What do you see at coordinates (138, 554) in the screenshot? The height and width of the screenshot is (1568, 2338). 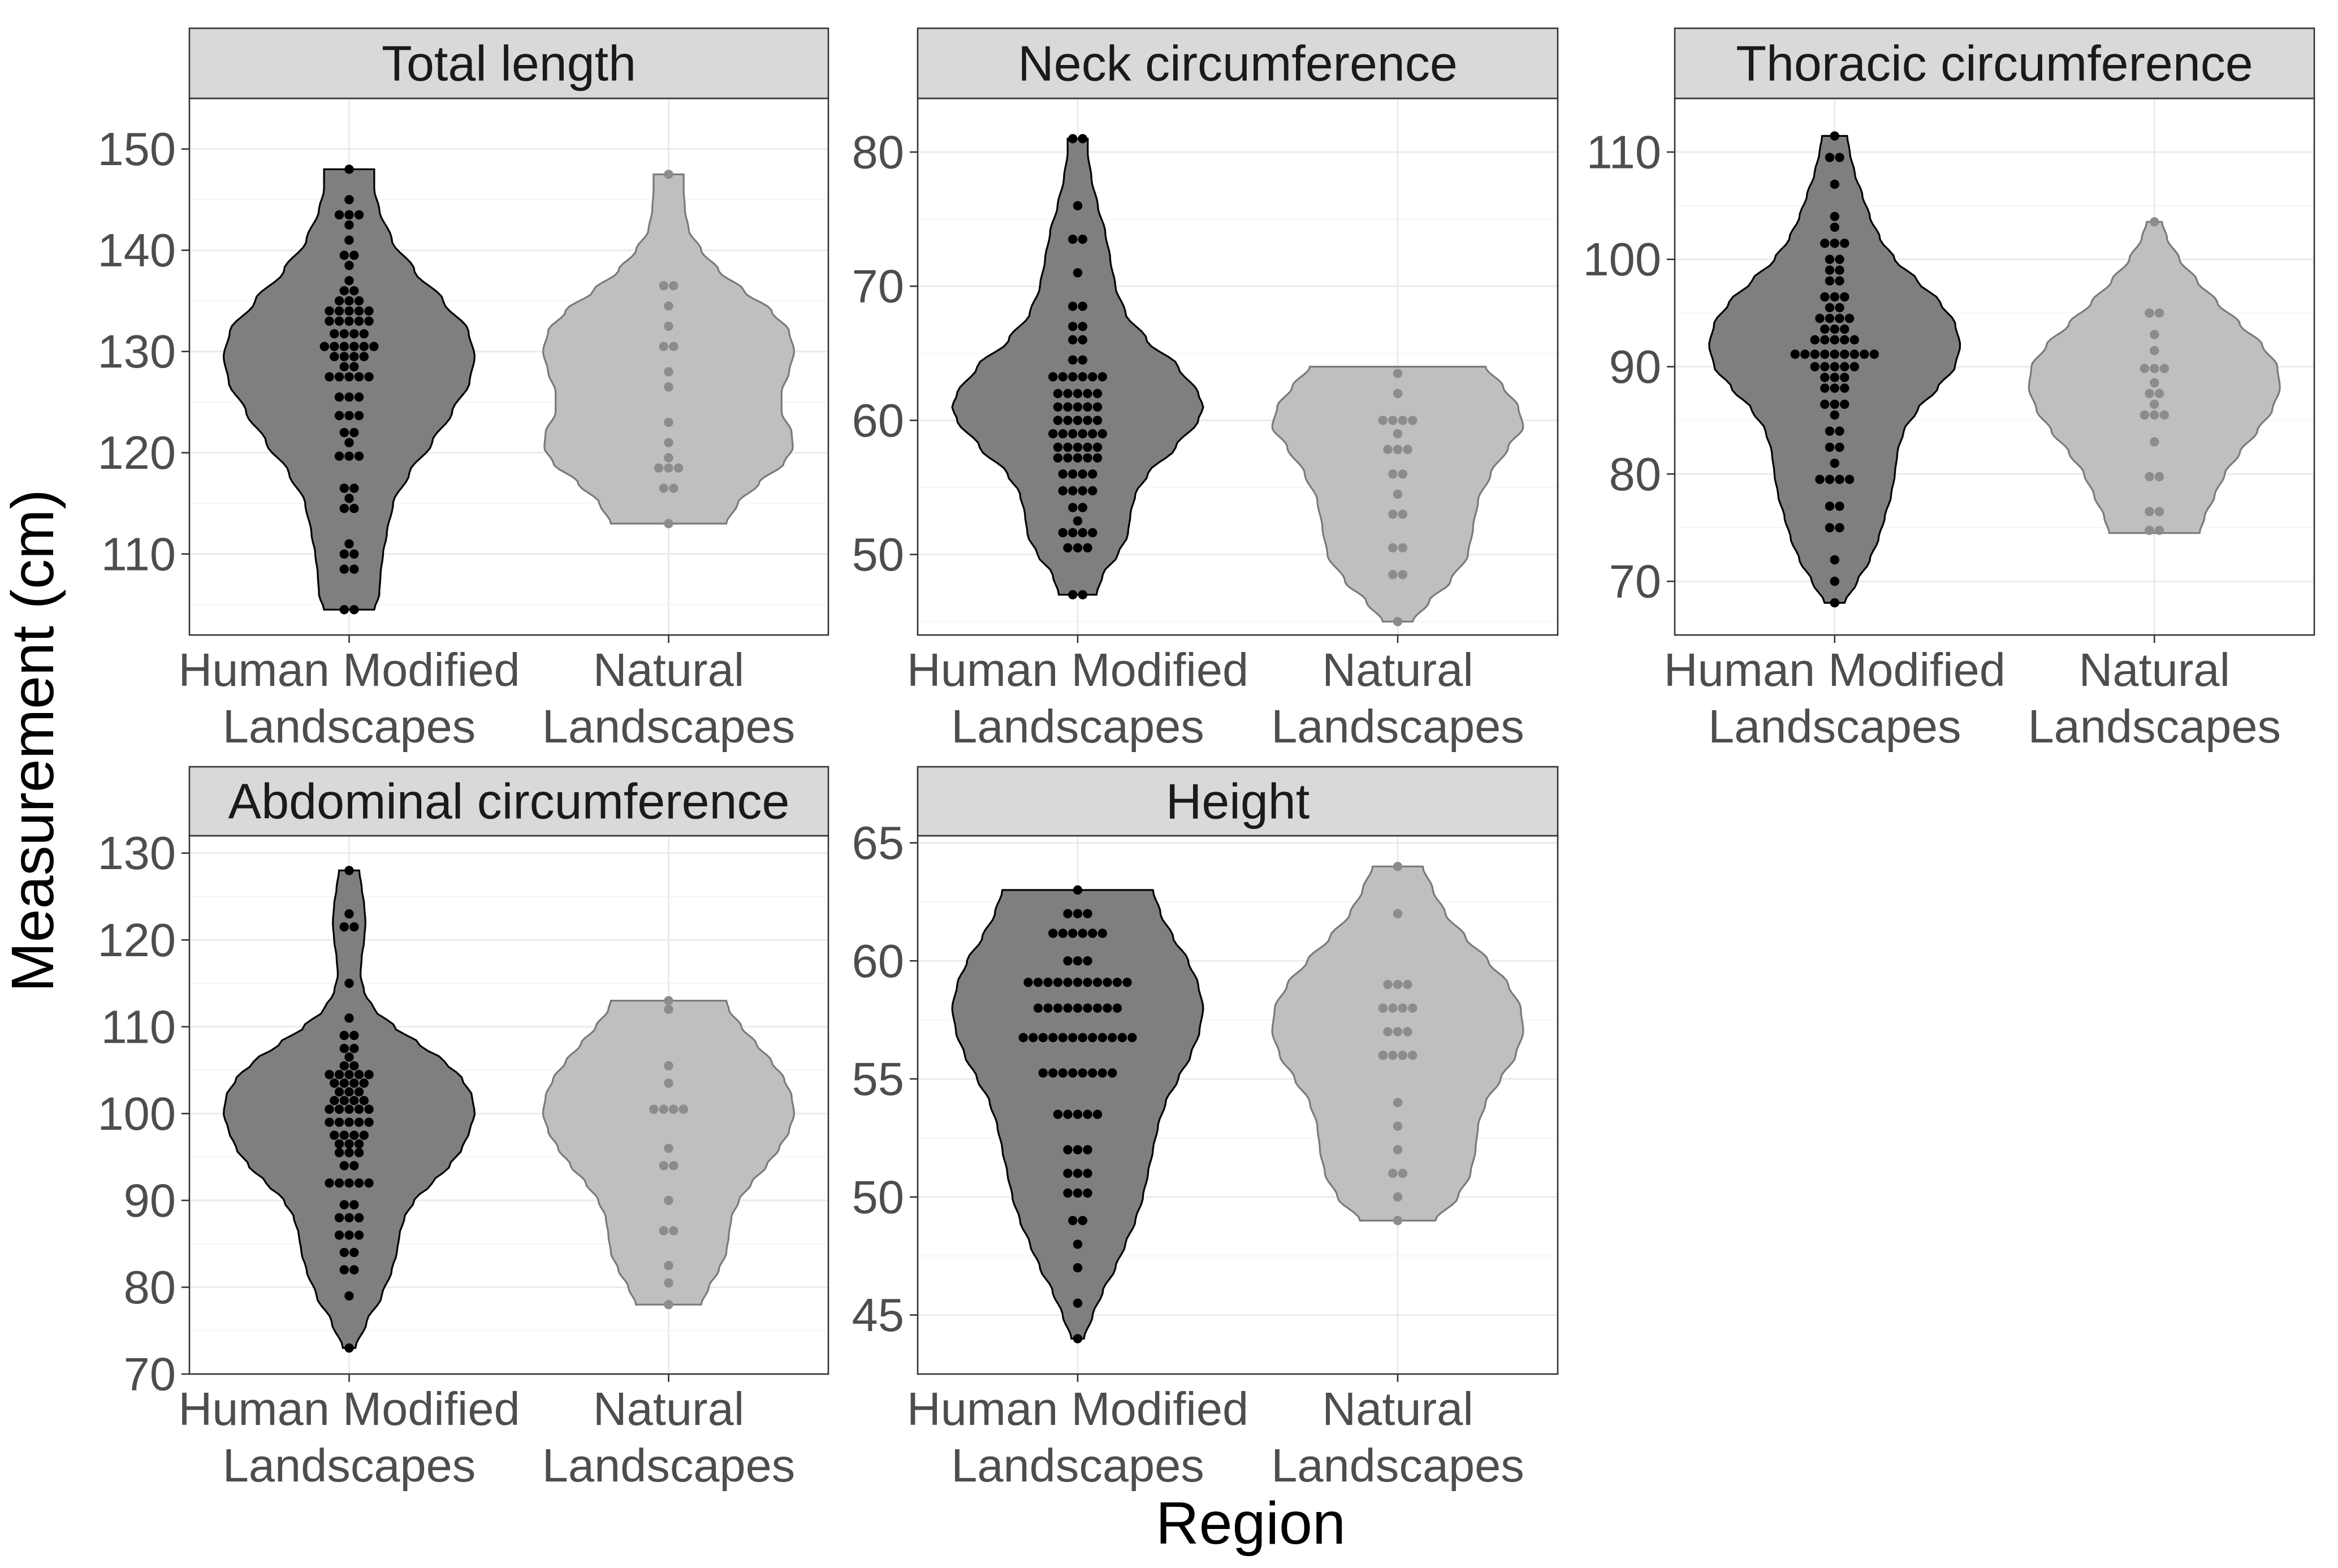 I see `y-tick-label: 110` at bounding box center [138, 554].